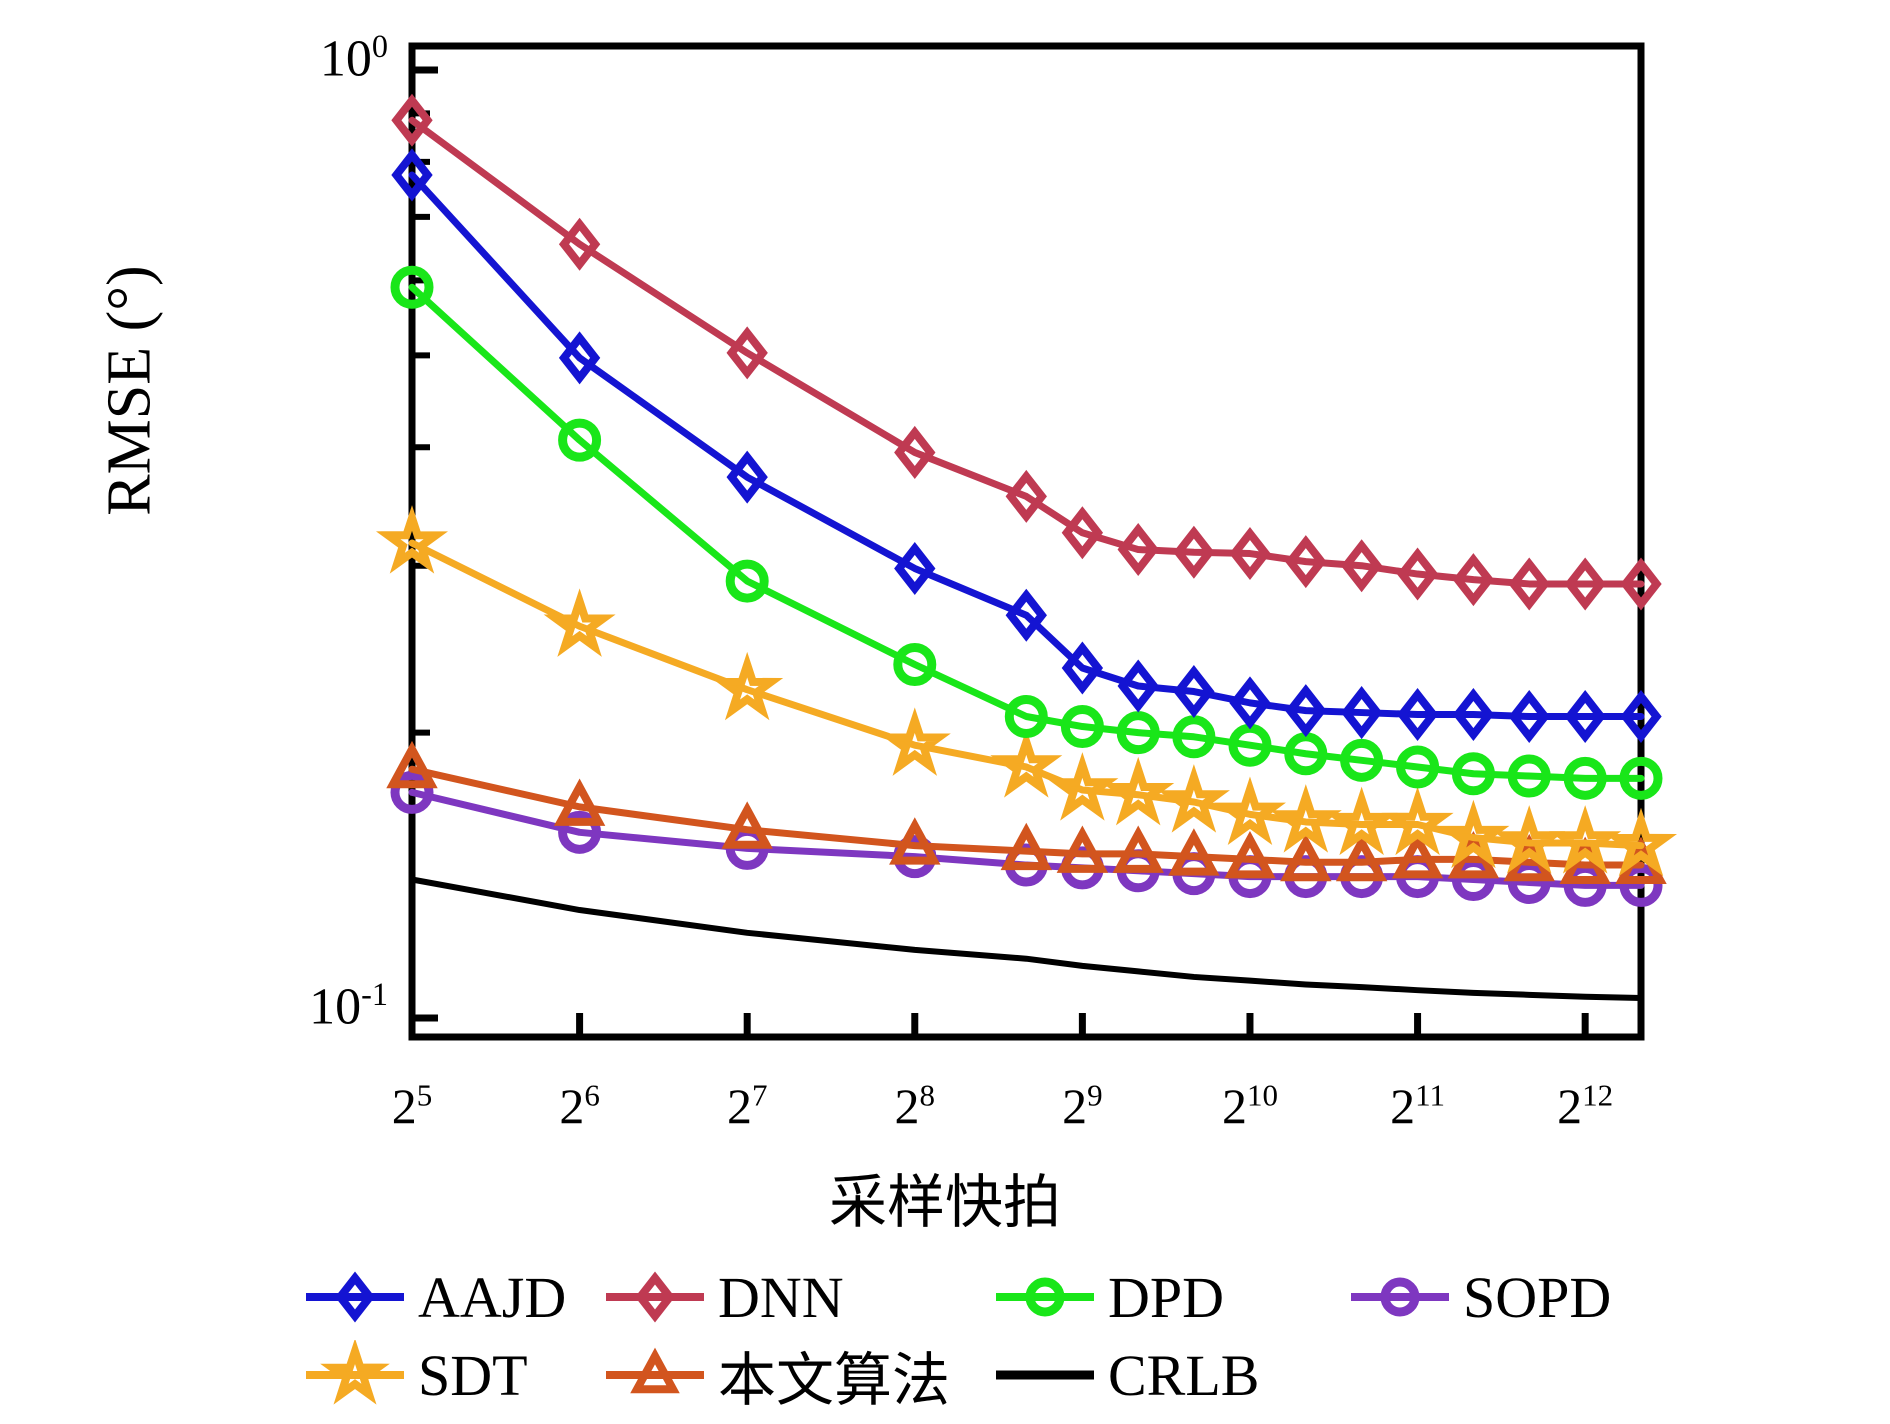 The height and width of the screenshot is (1424, 1890). Describe the element at coordinates (1417, 1105) in the screenshot. I see `x-tick-label: 211` at that location.